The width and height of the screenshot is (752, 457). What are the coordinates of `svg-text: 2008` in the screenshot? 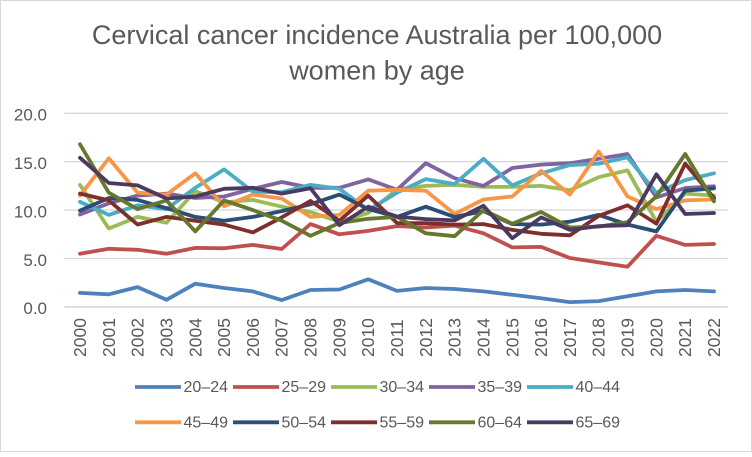 It's located at (311, 337).